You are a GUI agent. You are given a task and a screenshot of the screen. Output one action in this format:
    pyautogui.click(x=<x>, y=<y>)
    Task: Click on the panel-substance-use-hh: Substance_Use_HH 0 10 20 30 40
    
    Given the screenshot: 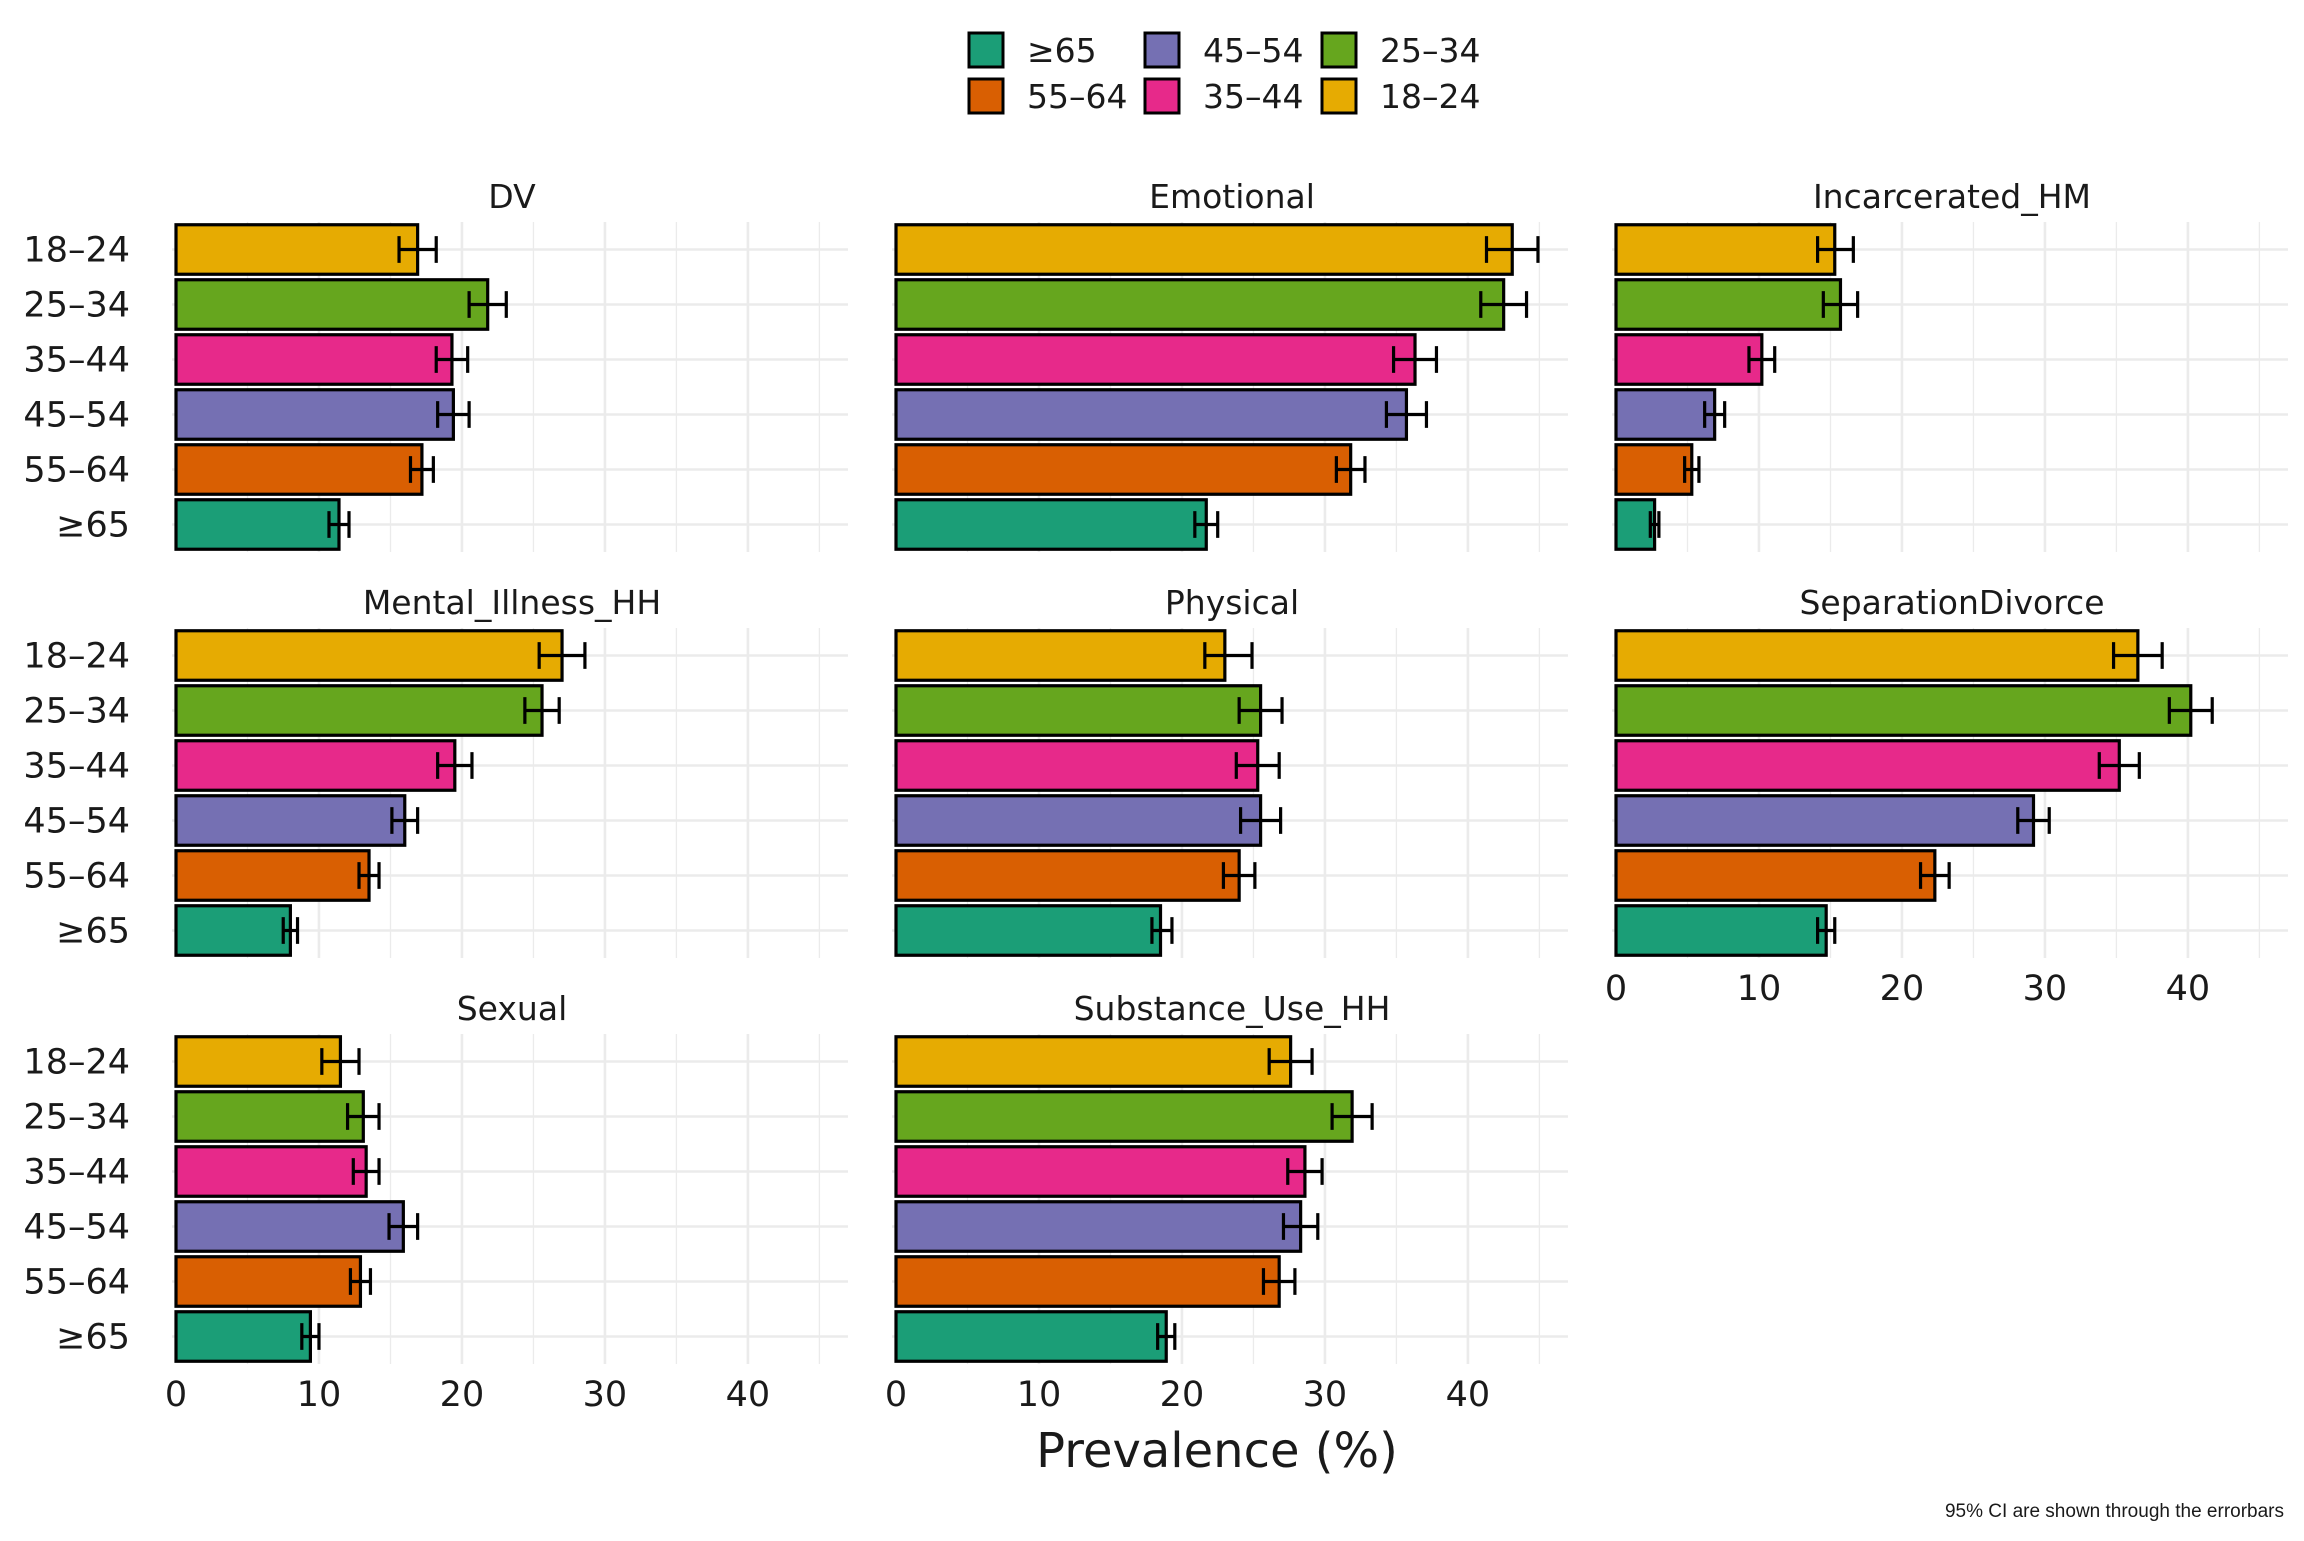 What is the action you would take?
    pyautogui.click(x=1226, y=1202)
    